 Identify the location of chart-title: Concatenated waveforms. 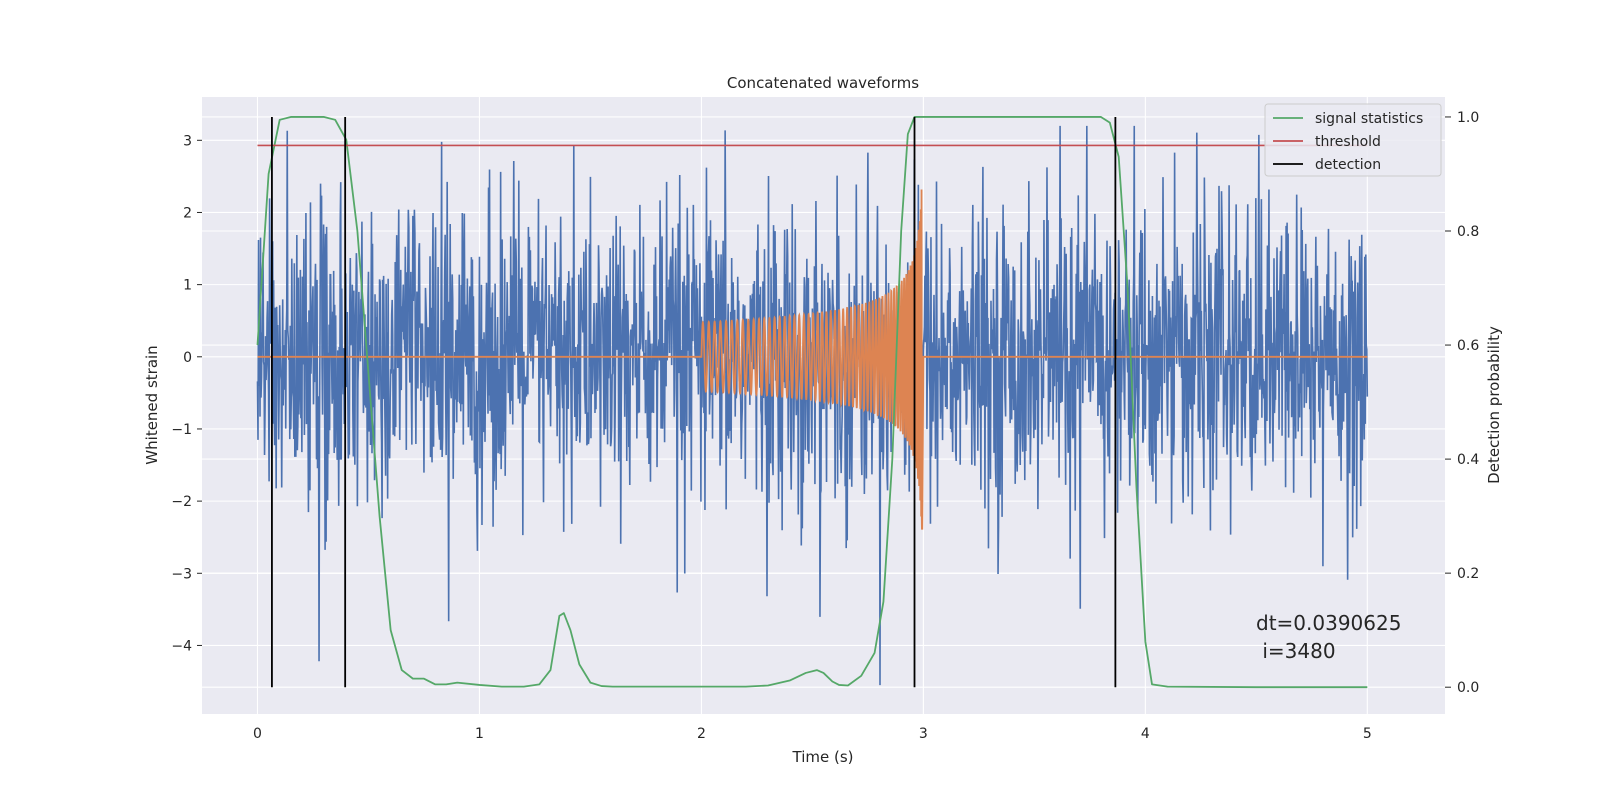
(823, 83).